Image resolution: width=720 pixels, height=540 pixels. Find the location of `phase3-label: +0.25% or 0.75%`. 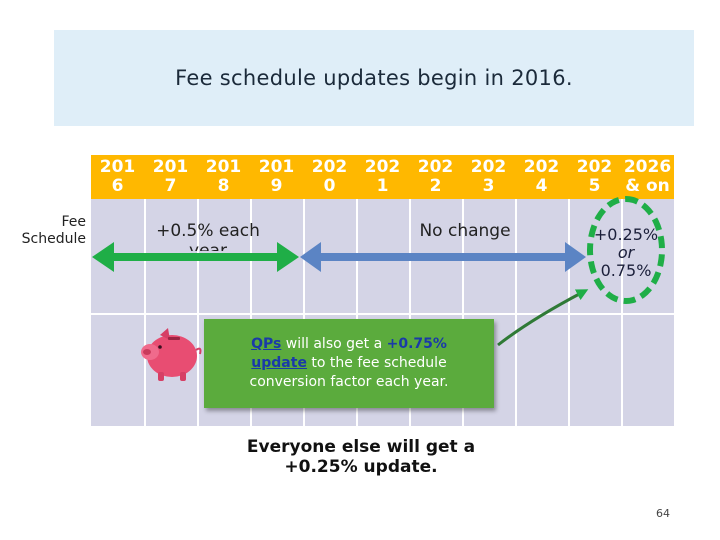

phase3-label: +0.25% or 0.75% is located at coordinates (626, 252).